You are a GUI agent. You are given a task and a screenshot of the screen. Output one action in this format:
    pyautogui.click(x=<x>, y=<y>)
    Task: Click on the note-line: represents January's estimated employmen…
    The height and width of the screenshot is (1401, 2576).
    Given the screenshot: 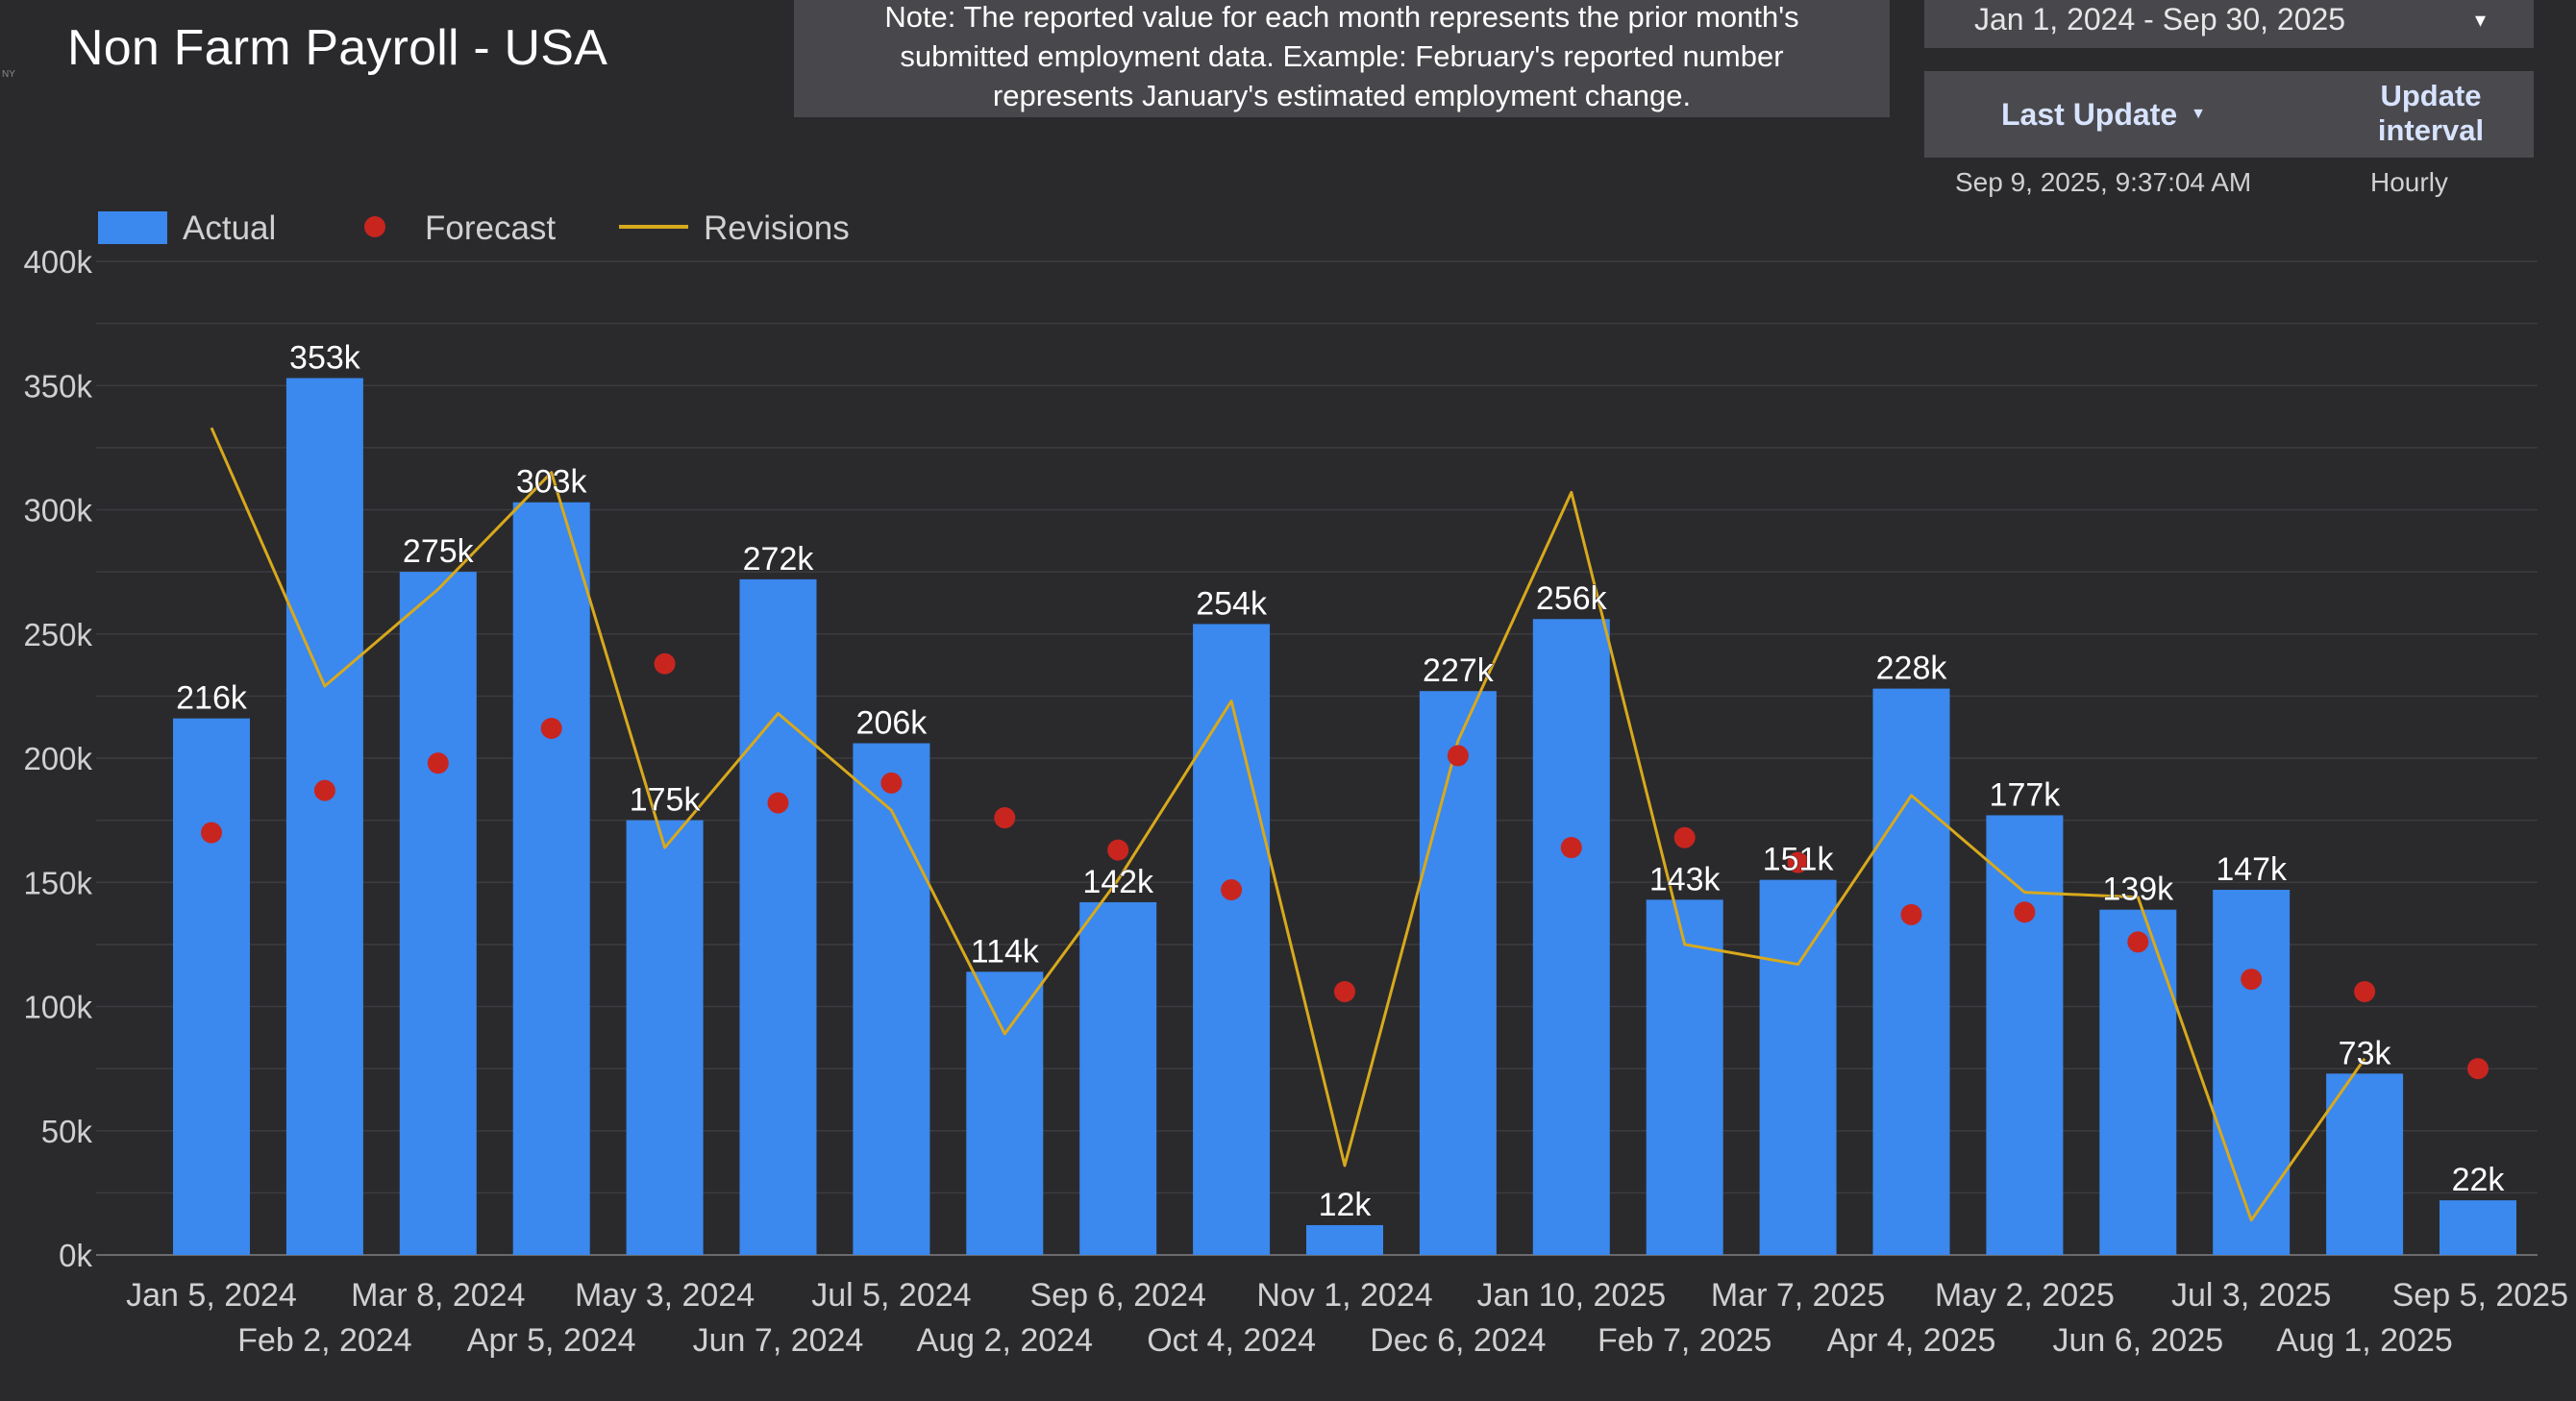 What is the action you would take?
    pyautogui.click(x=1342, y=95)
    